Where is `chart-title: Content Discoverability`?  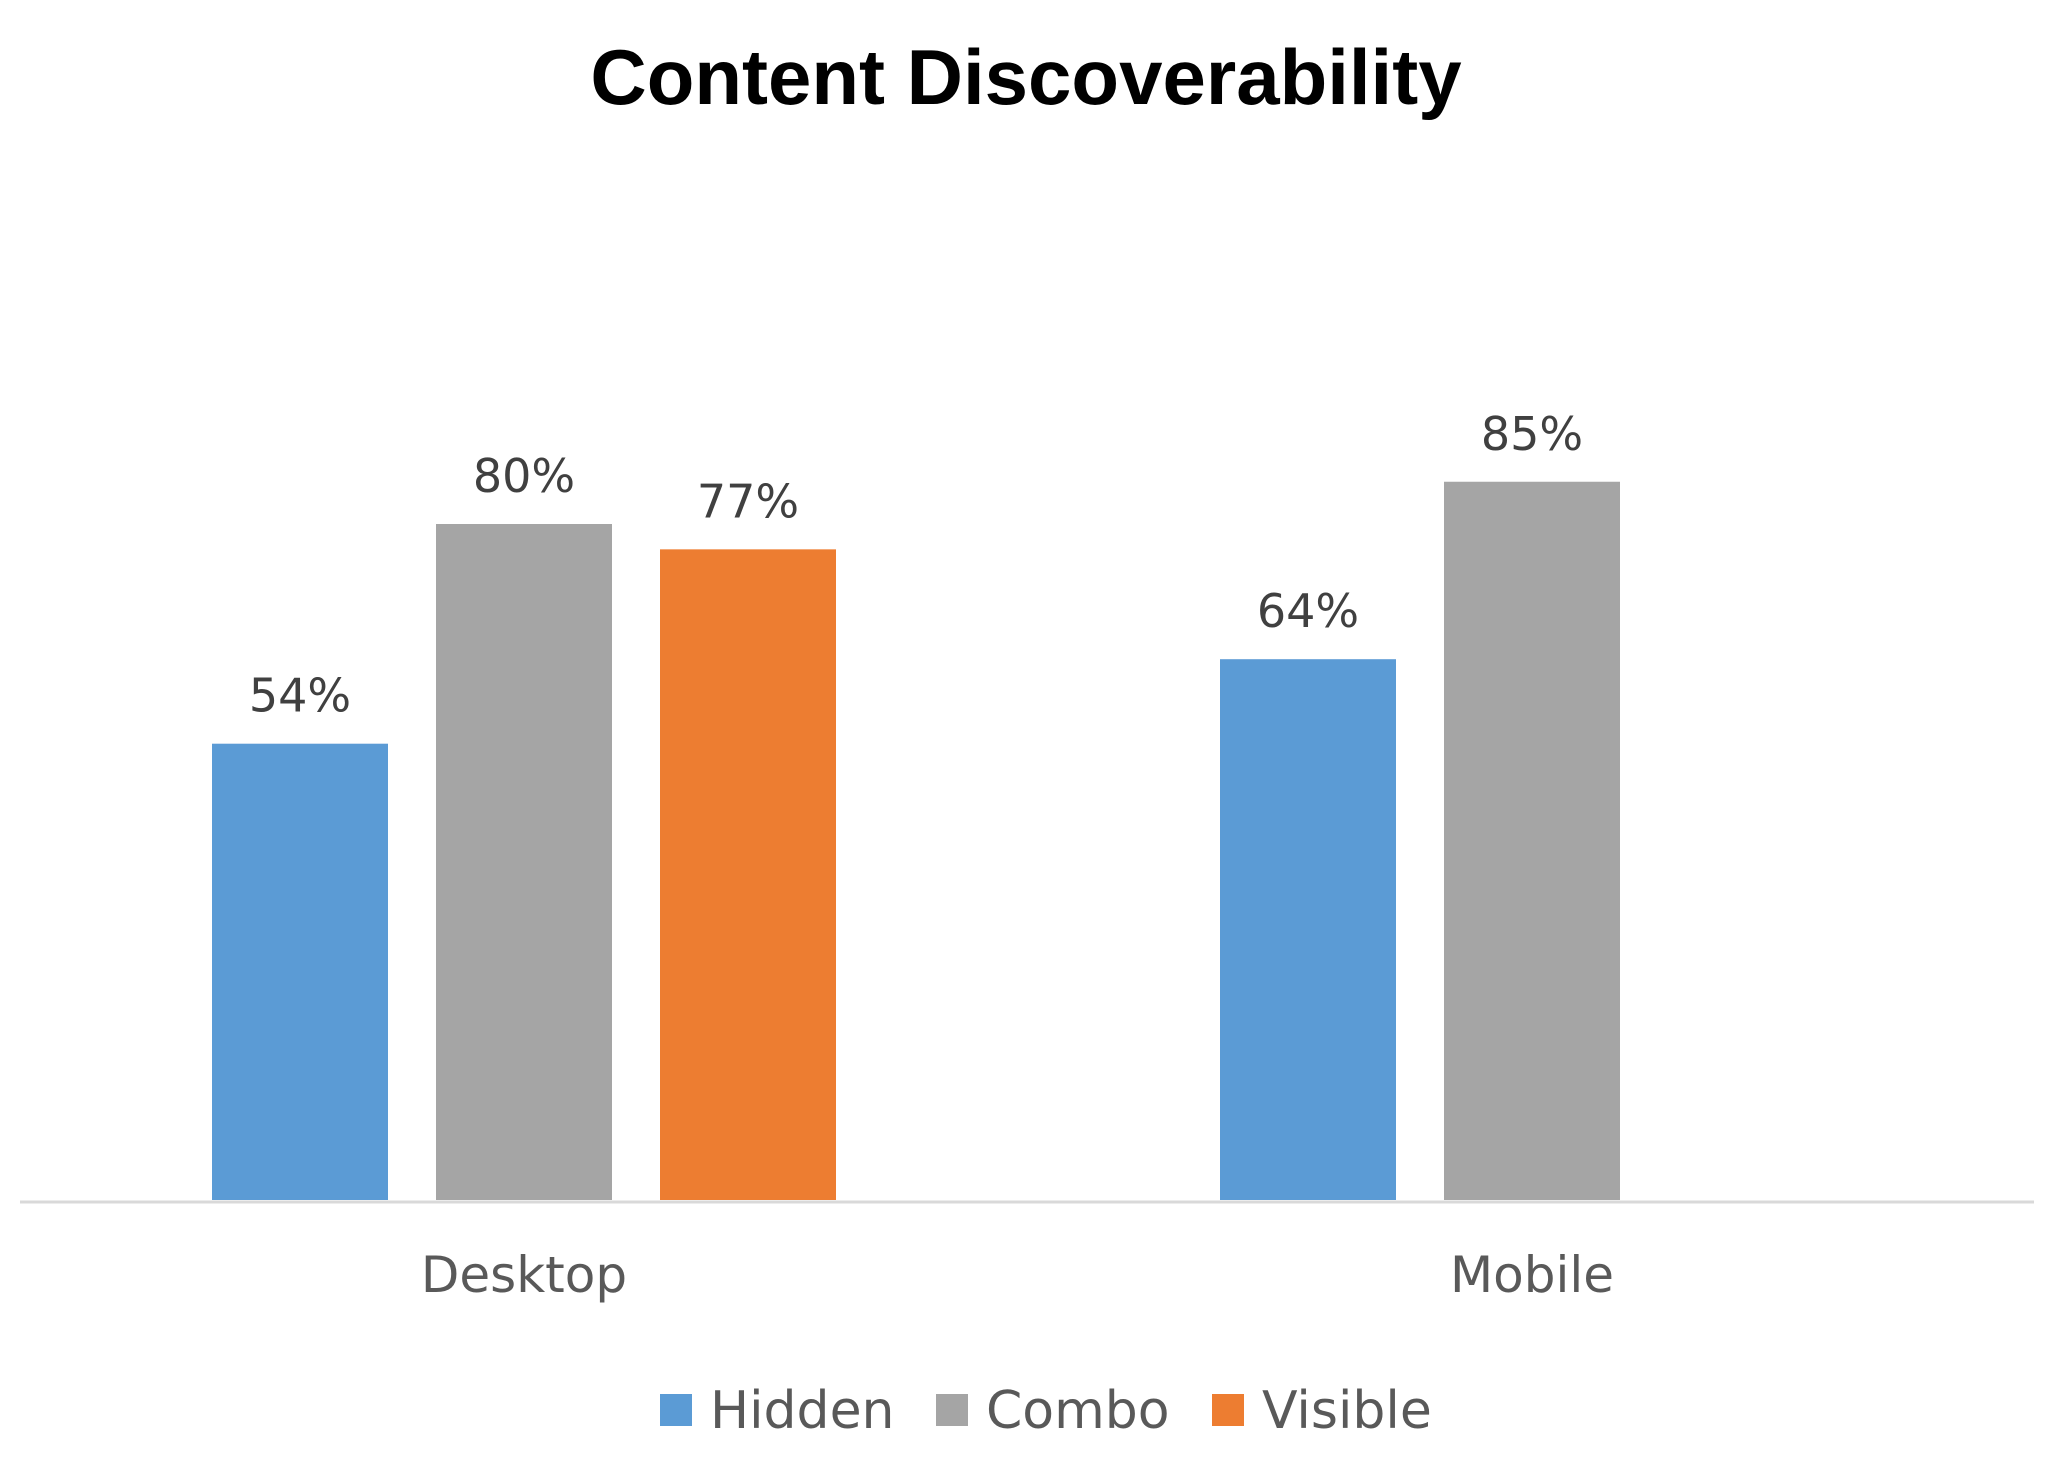 chart-title: Content Discoverability is located at coordinates (1025, 77).